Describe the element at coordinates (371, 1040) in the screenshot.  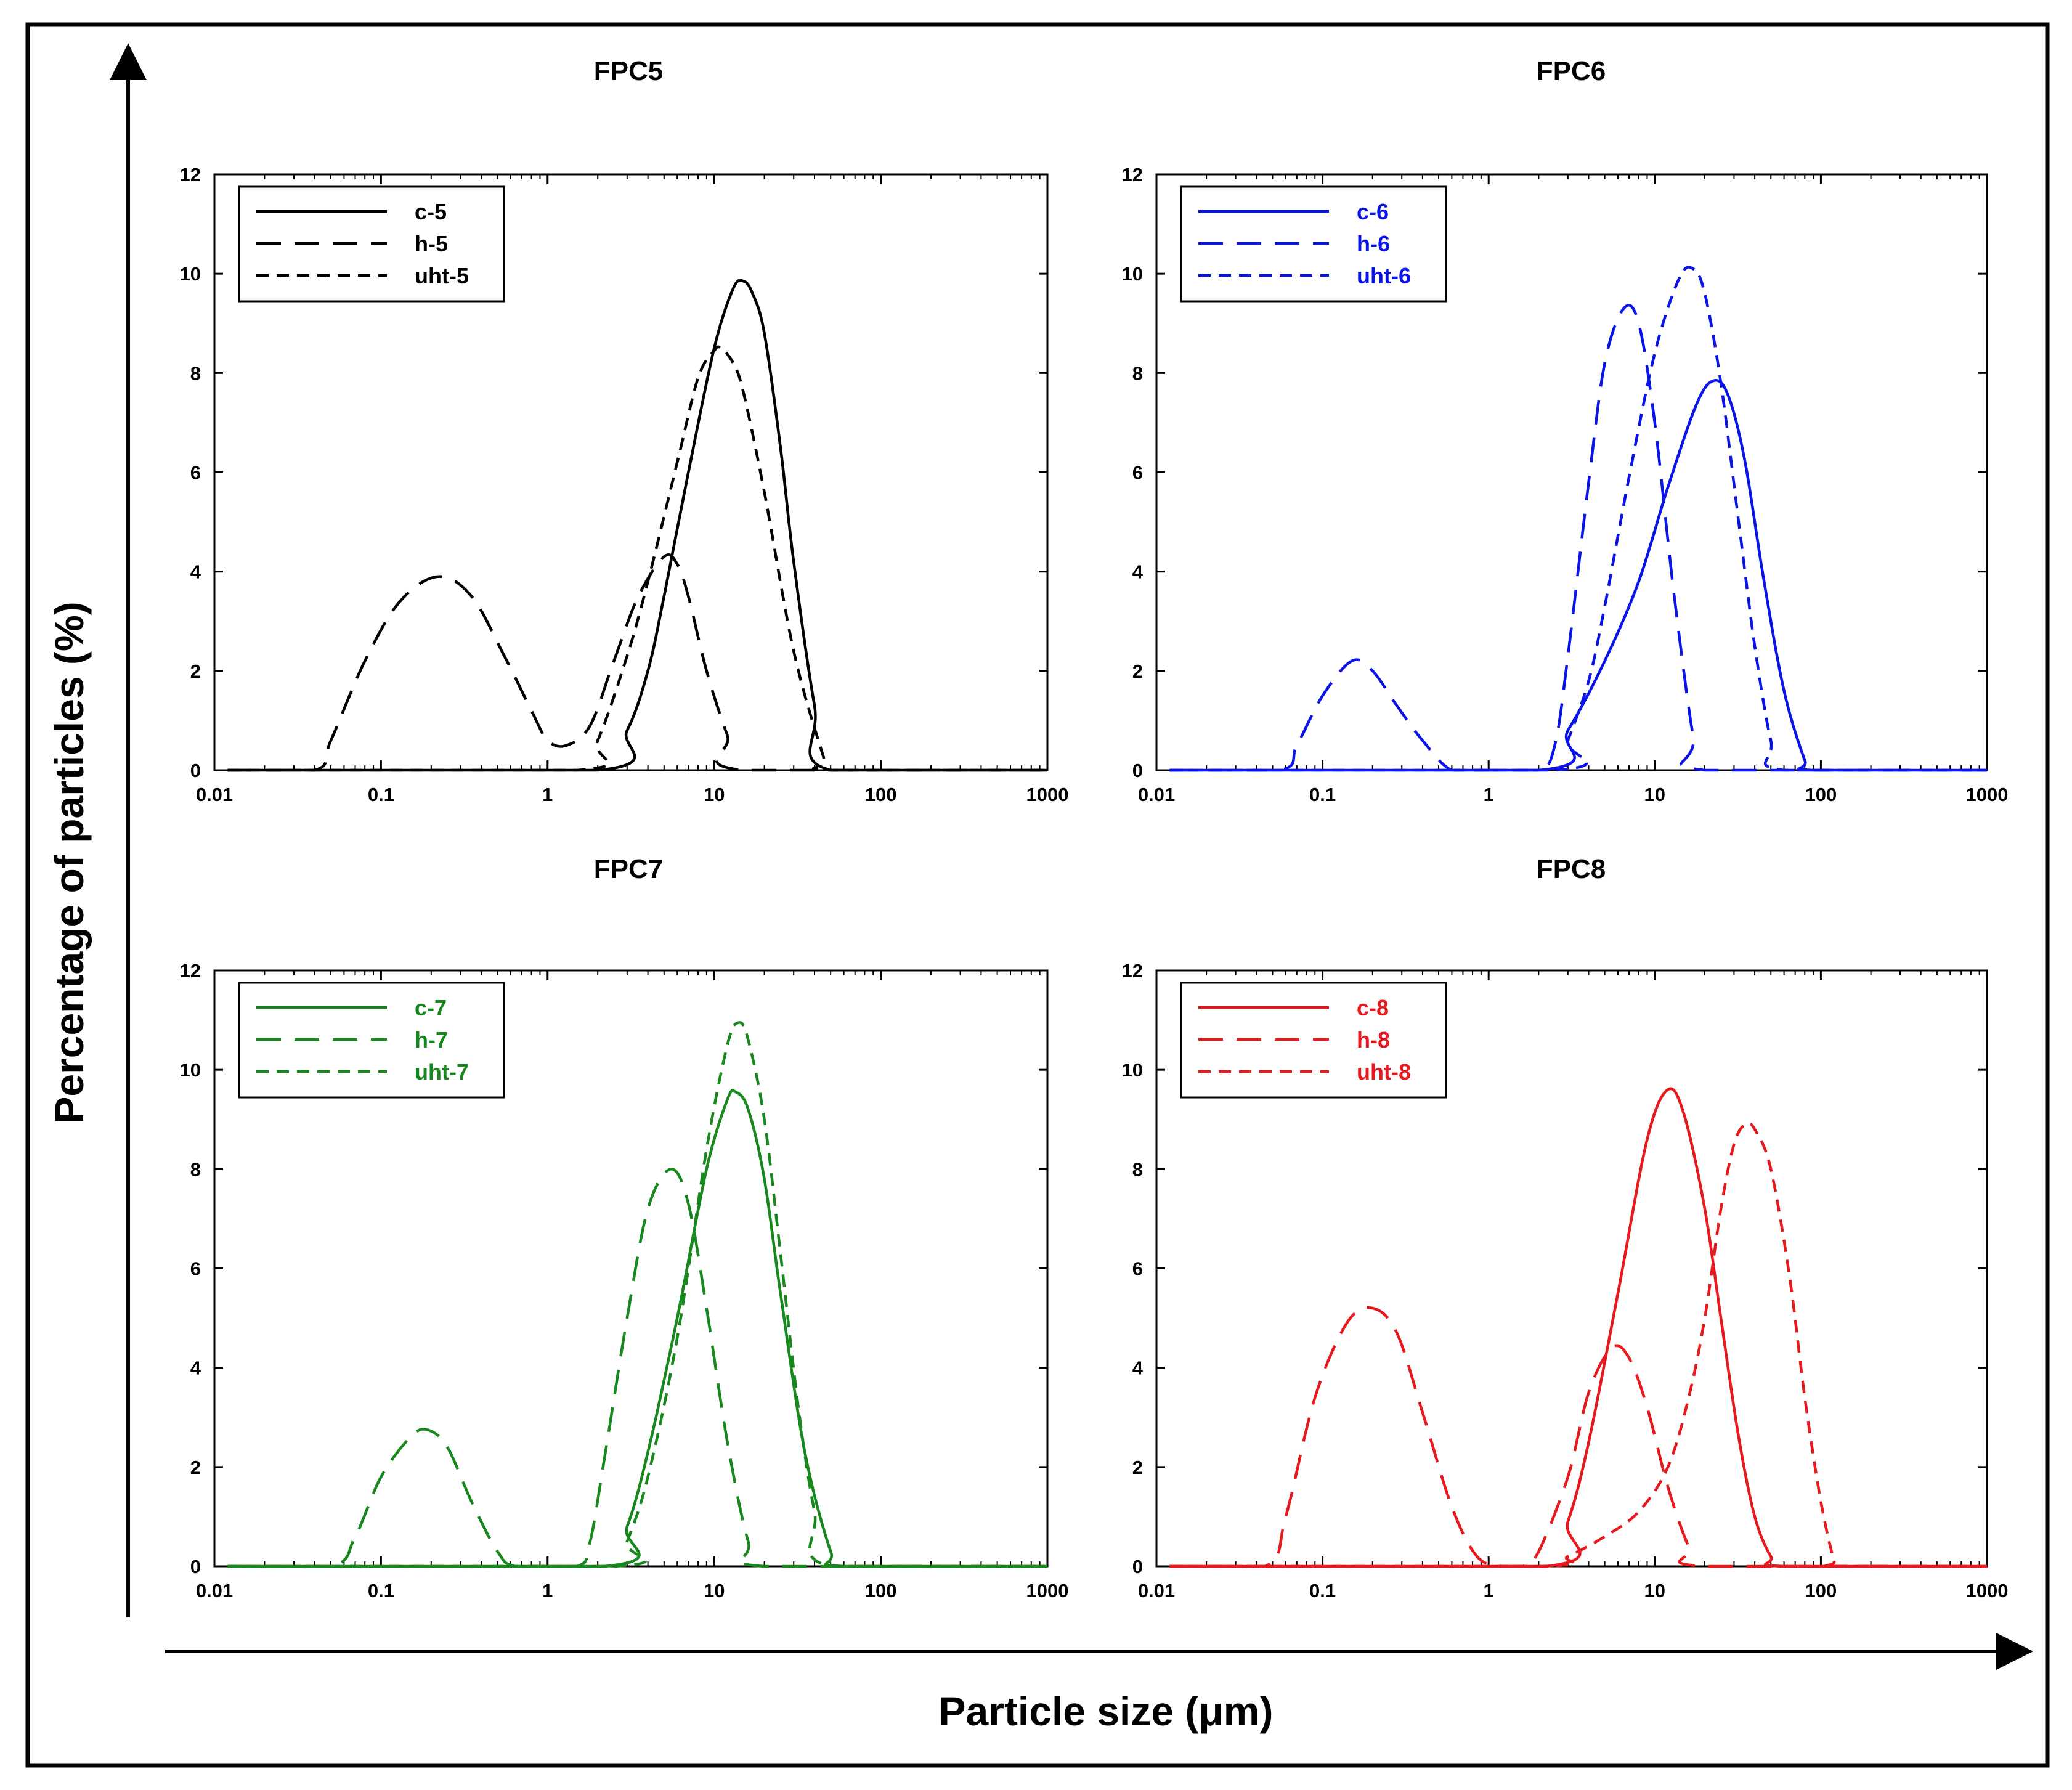
I see `legend: c-7 h-7 uht-7` at that location.